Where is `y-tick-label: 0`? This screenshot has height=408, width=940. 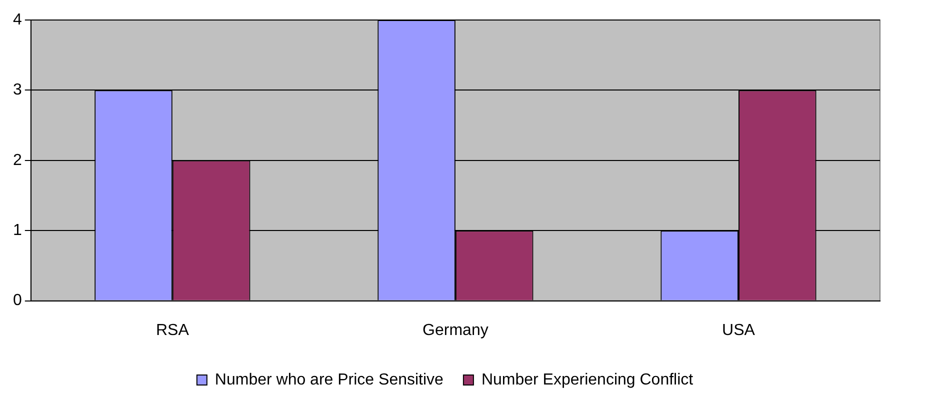 y-tick-label: 0 is located at coordinates (17, 301).